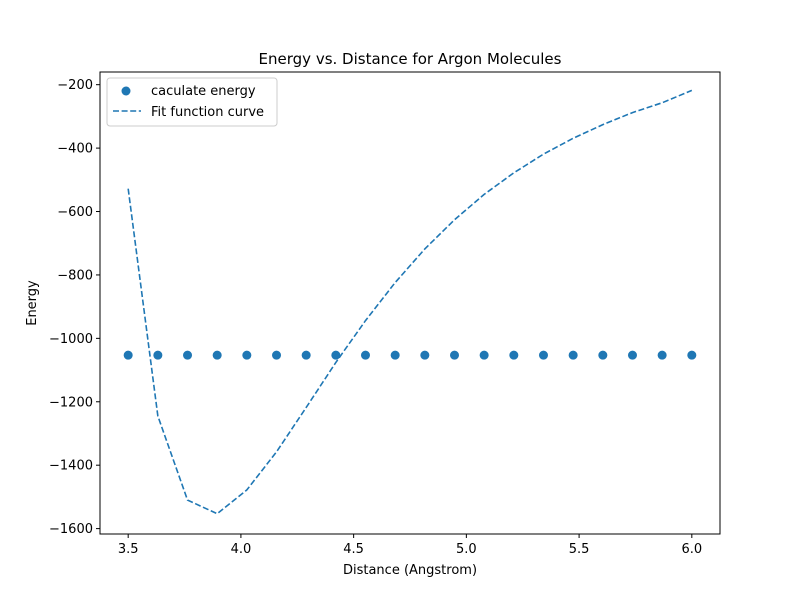 The width and height of the screenshot is (800, 600). I want to click on y-tick-label: −600, so click(75, 212).